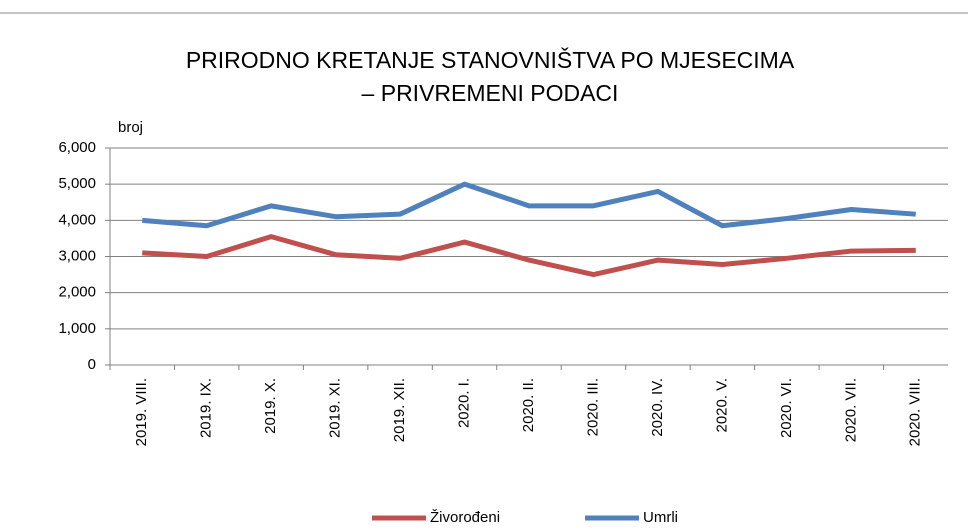 The height and width of the screenshot is (531, 968). Describe the element at coordinates (528, 405) in the screenshot. I see `x-tick-label: 2020. II.` at that location.